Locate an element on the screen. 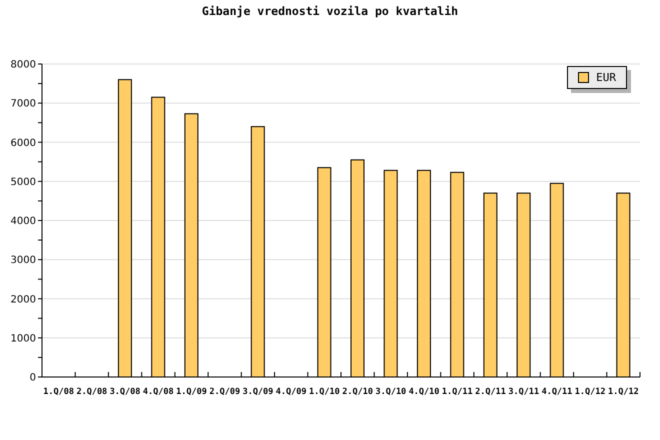 This screenshot has height=440, width=660. x-tick-label: 3.Q/10 is located at coordinates (390, 392).